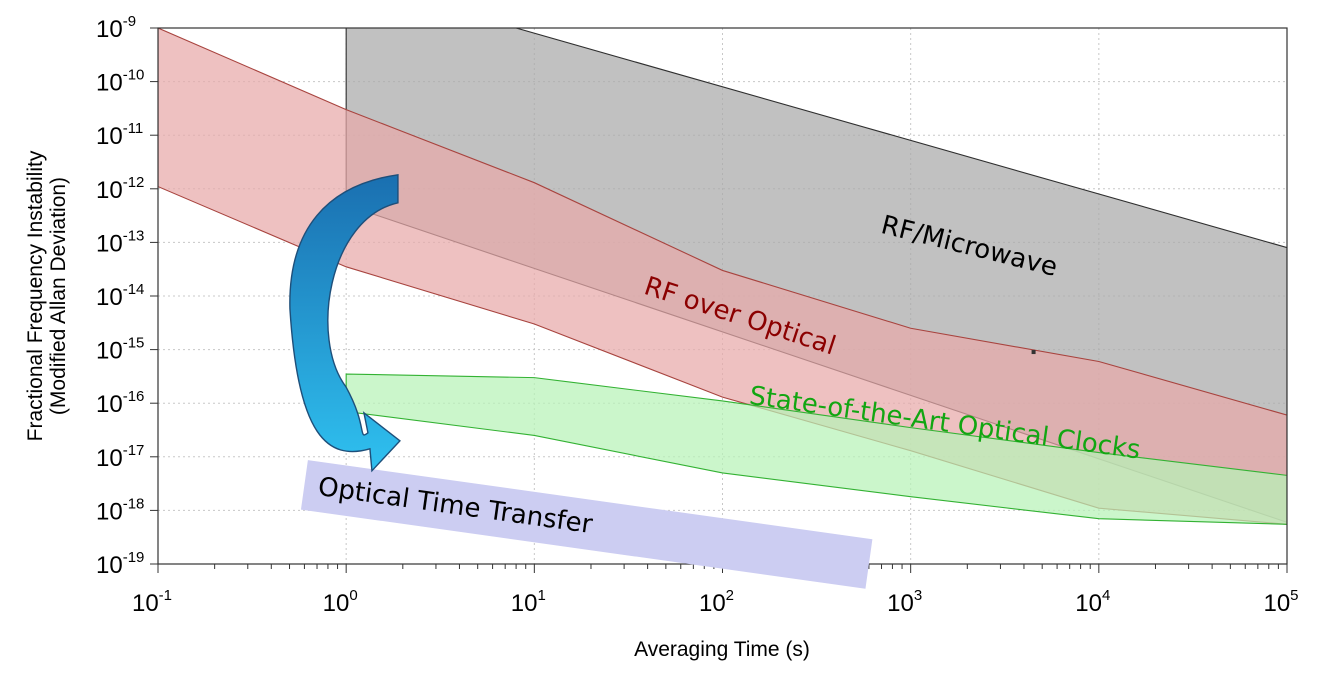  Describe the element at coordinates (120, 403) in the screenshot. I see `y-tick-label: 10-16` at that location.